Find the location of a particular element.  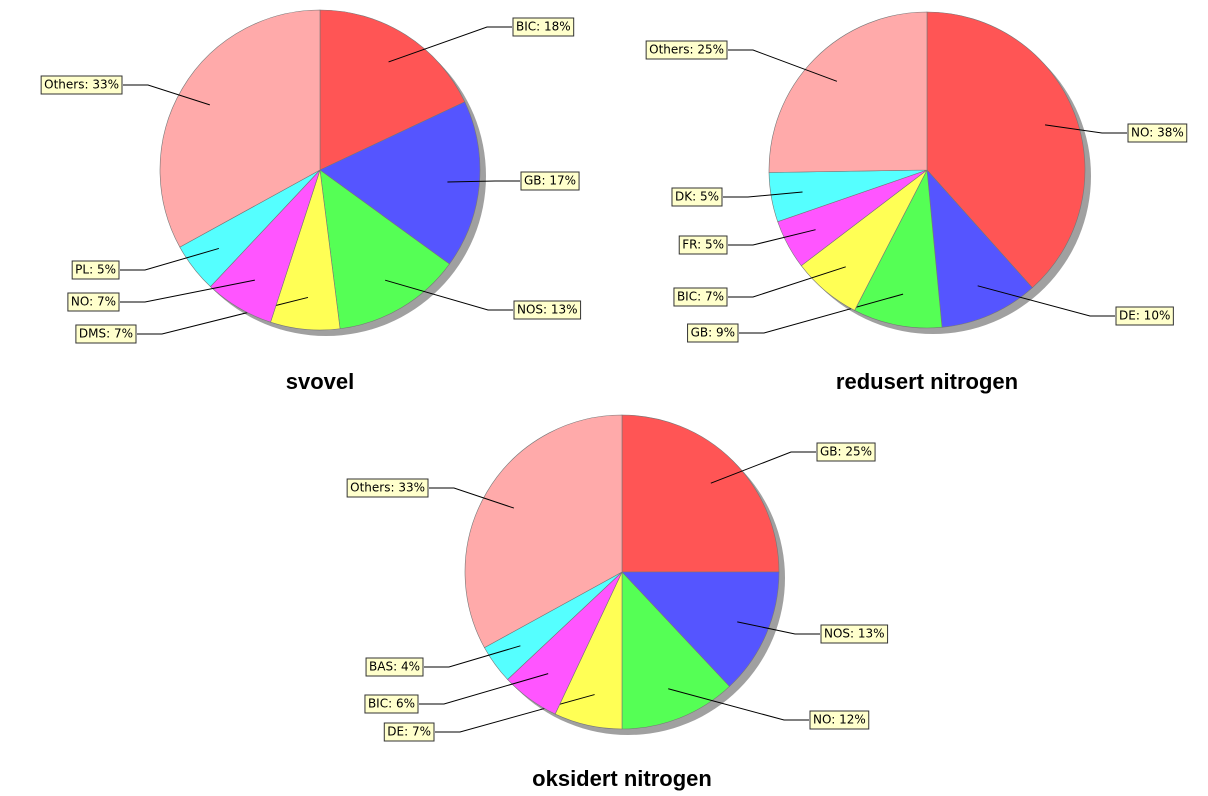

slice-label: GB: 25% is located at coordinates (846, 452).